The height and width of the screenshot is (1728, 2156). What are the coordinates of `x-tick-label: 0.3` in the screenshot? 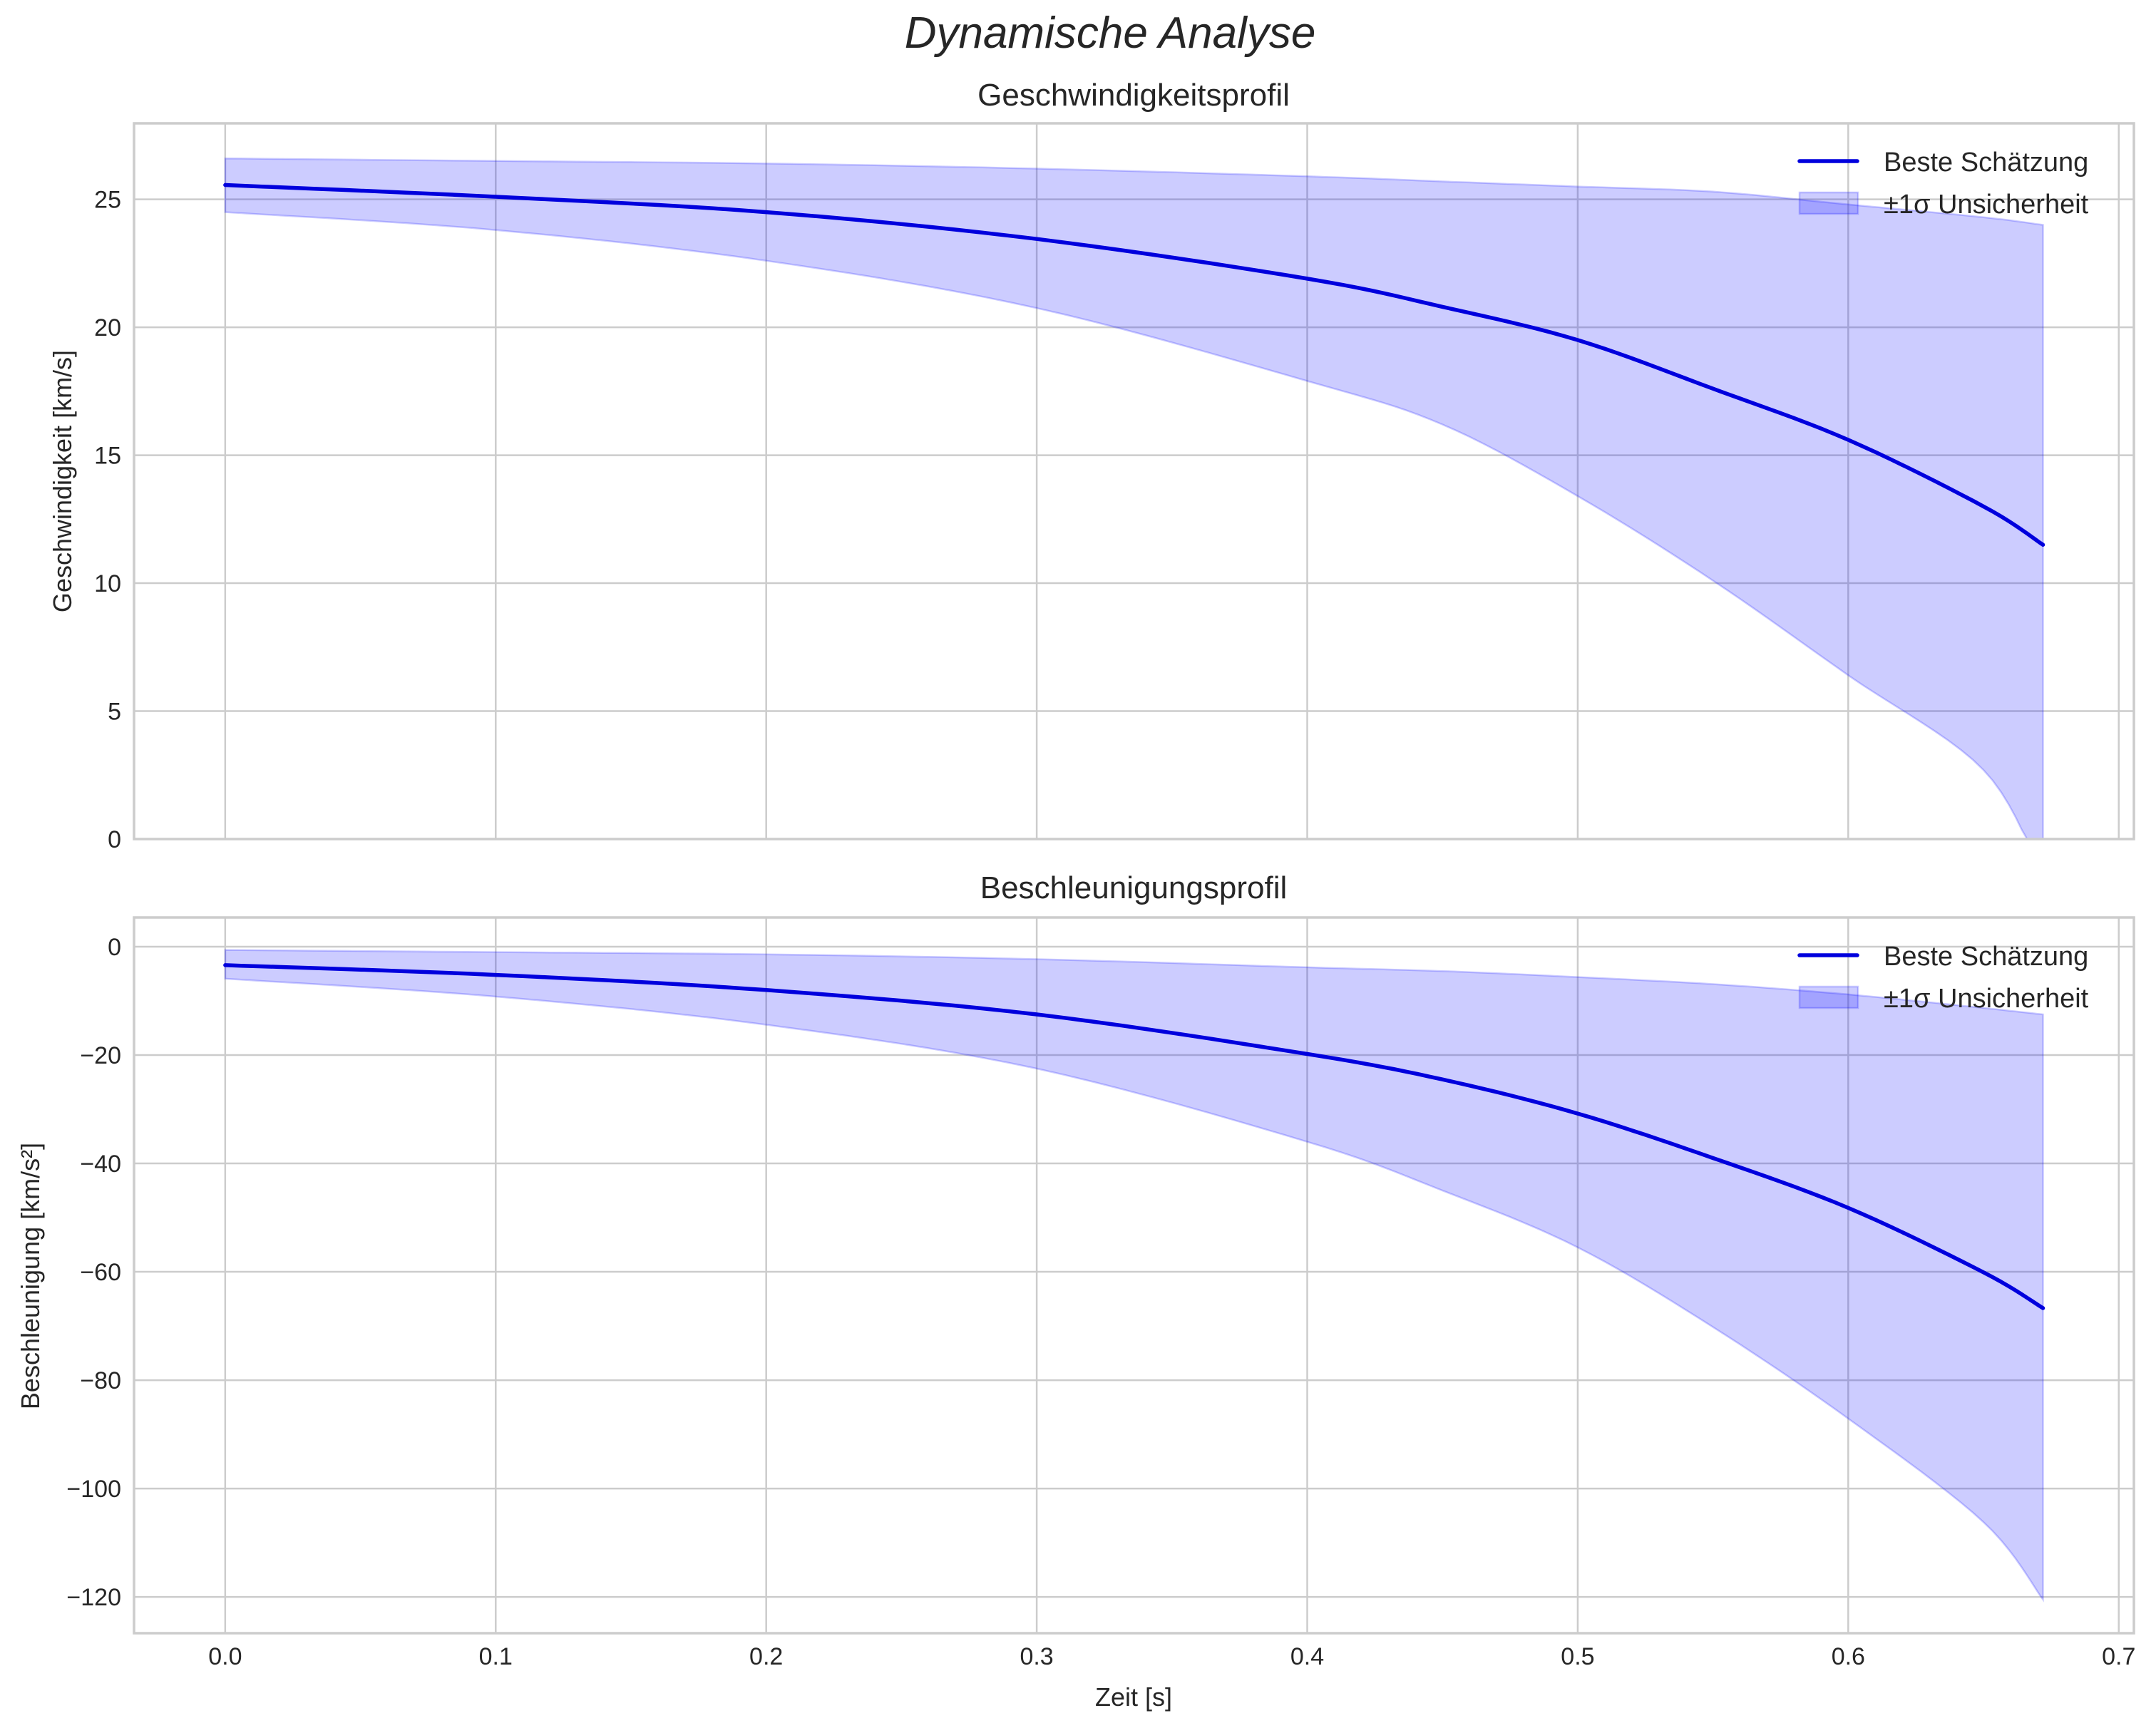 It's located at (1036, 1656).